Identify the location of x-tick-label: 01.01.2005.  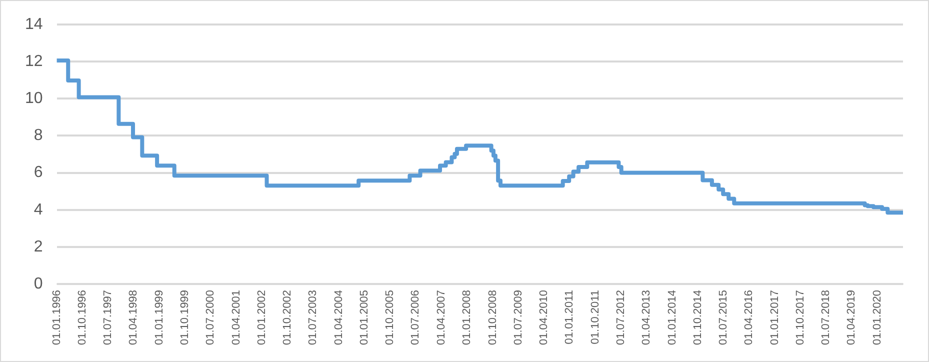
(364, 318).